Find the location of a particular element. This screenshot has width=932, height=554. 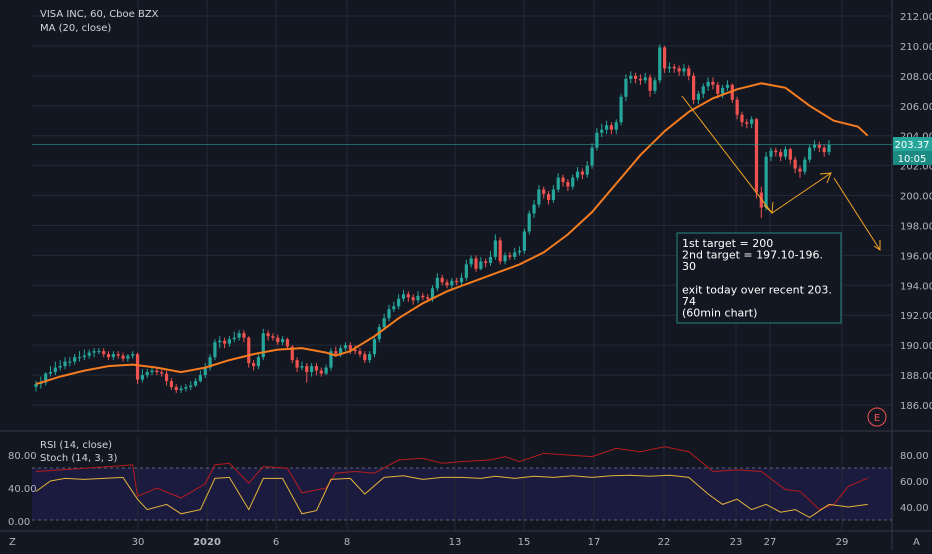

stoch-legend: Stoch (14, 3, 3) is located at coordinates (78, 458).